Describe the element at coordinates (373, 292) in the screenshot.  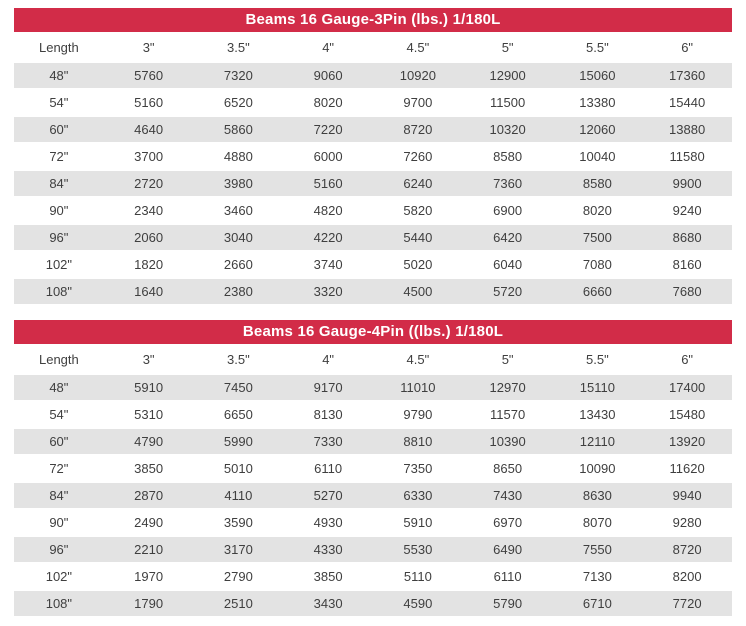
I see `table-row: 108" 1640 2380 3320 4500 5720 6660 7680` at that location.